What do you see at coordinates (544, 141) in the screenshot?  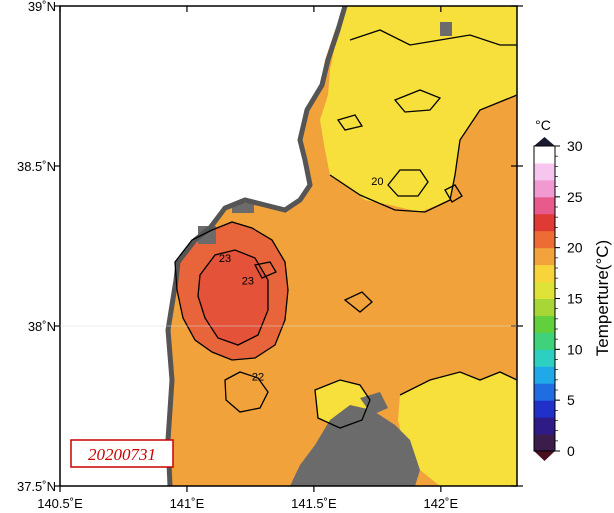 I see `colorbar-top-arrow` at bounding box center [544, 141].